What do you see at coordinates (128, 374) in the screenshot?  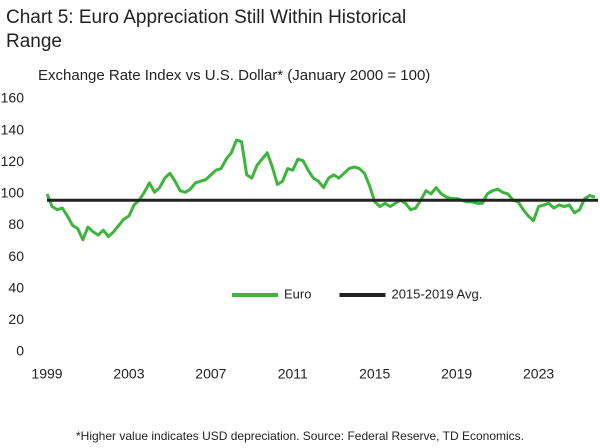 I see `x-tick-label: 2003` at bounding box center [128, 374].